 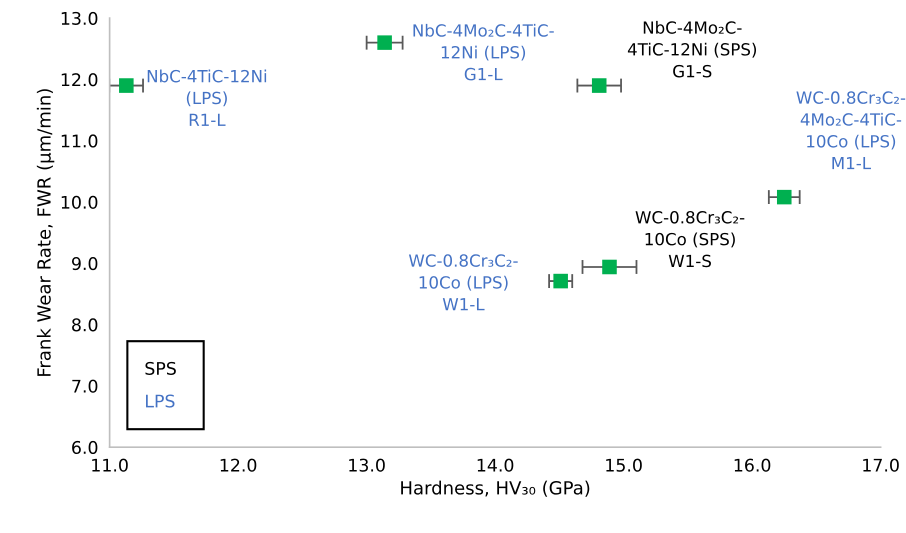 What do you see at coordinates (85, 325) in the screenshot?
I see `y-tick-label: 8.0` at bounding box center [85, 325].